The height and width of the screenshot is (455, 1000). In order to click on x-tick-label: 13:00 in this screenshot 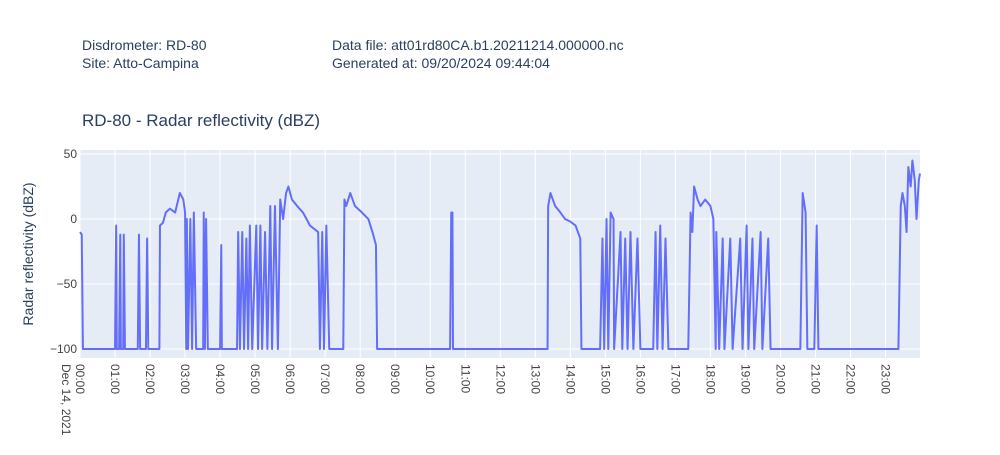, I will do `click(535, 379)`.